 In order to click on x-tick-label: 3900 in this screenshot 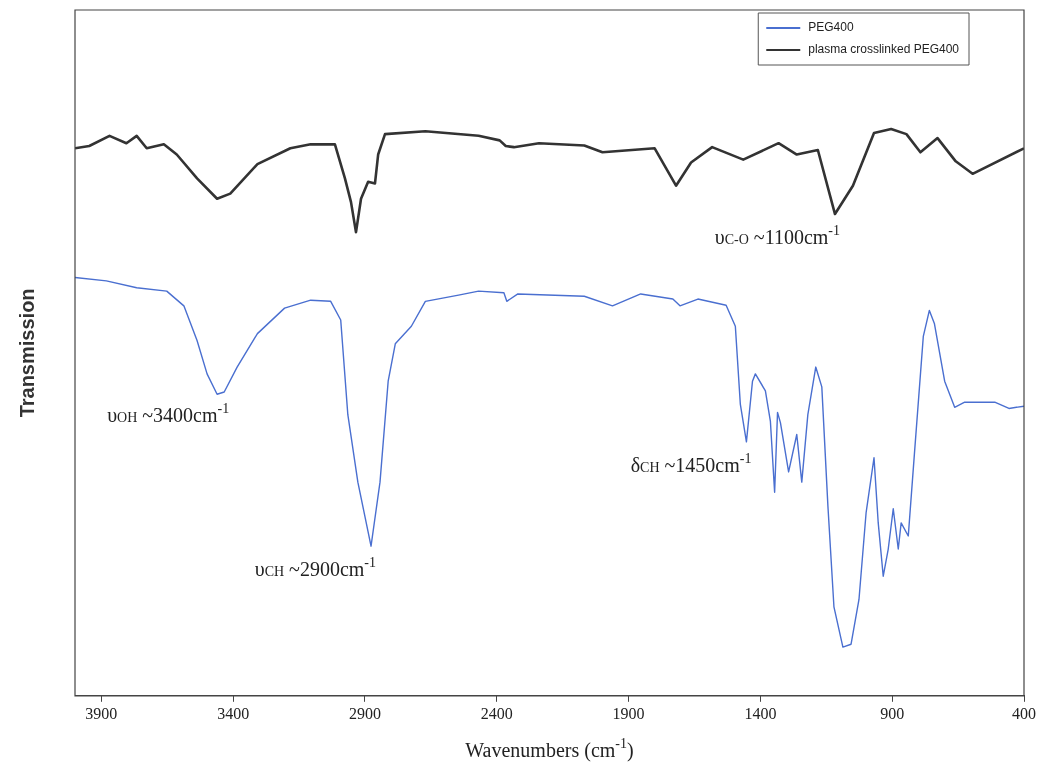, I will do `click(101, 713)`.